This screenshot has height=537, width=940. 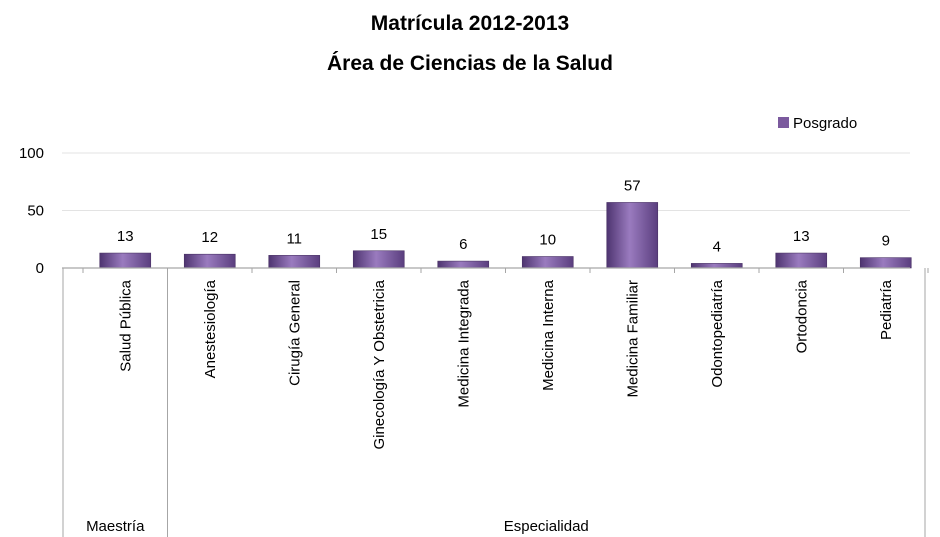 I want to click on category-label: Ginecología Y Obstetricia, so click(x=379, y=364).